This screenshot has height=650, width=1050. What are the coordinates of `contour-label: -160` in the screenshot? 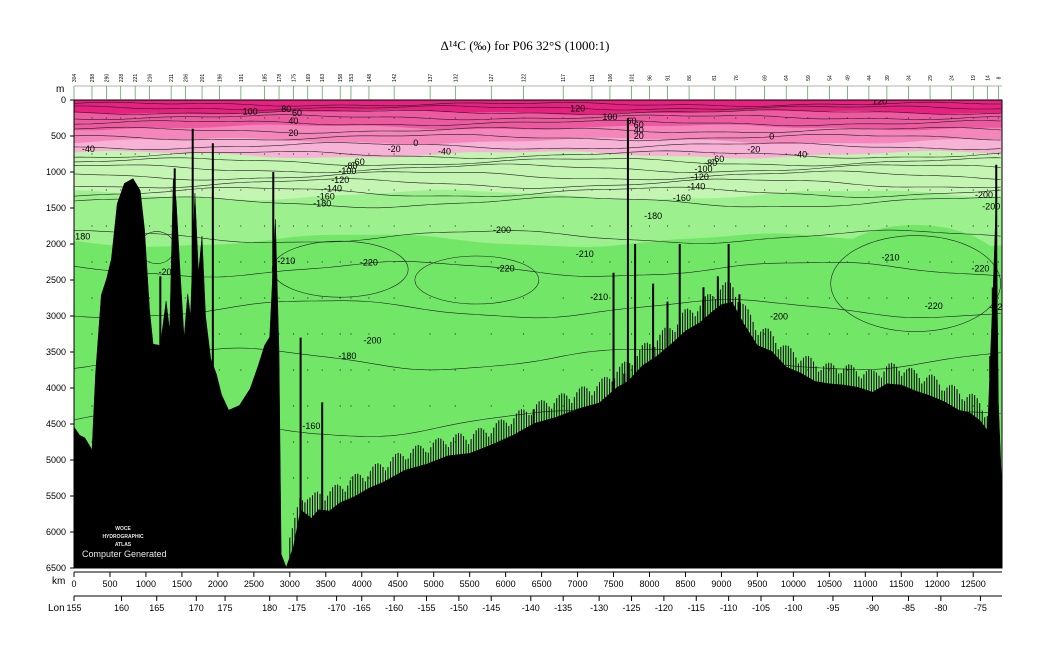 It's located at (311, 426).